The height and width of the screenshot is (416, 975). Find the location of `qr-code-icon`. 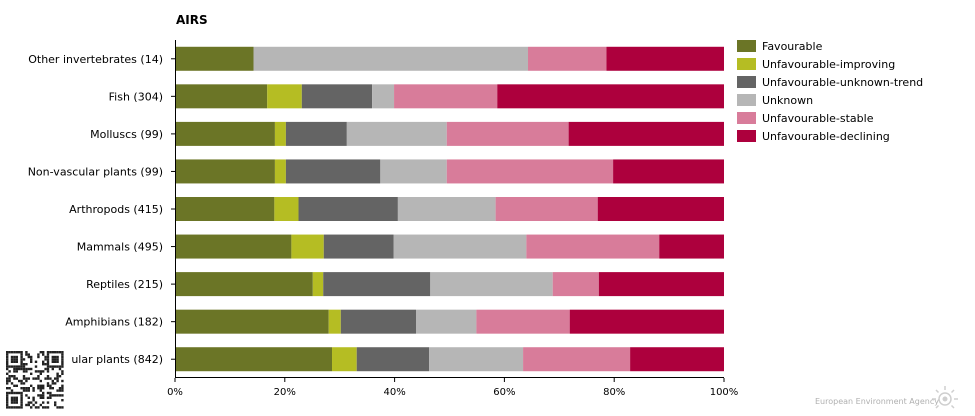

qr-code-icon is located at coordinates (35, 380).